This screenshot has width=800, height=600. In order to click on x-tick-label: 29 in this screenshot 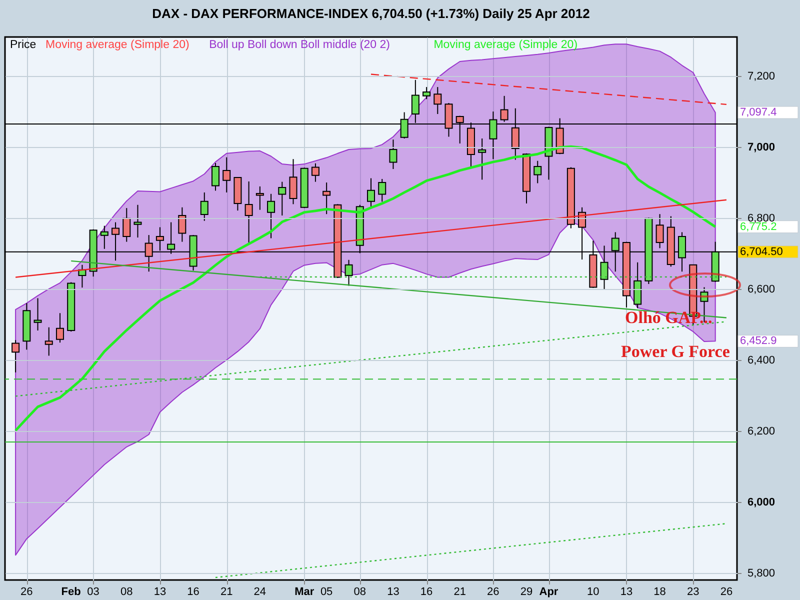, I will do `click(526, 592)`.